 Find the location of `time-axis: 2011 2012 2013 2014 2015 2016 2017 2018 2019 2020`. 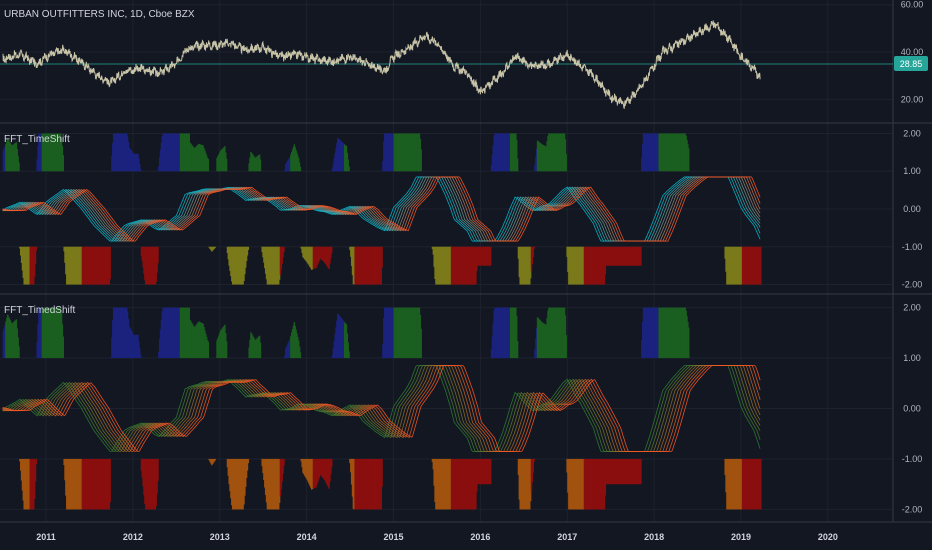

time-axis: 2011 2012 2013 2014 2015 2016 2017 2018 2019 2020 is located at coordinates (437, 537).